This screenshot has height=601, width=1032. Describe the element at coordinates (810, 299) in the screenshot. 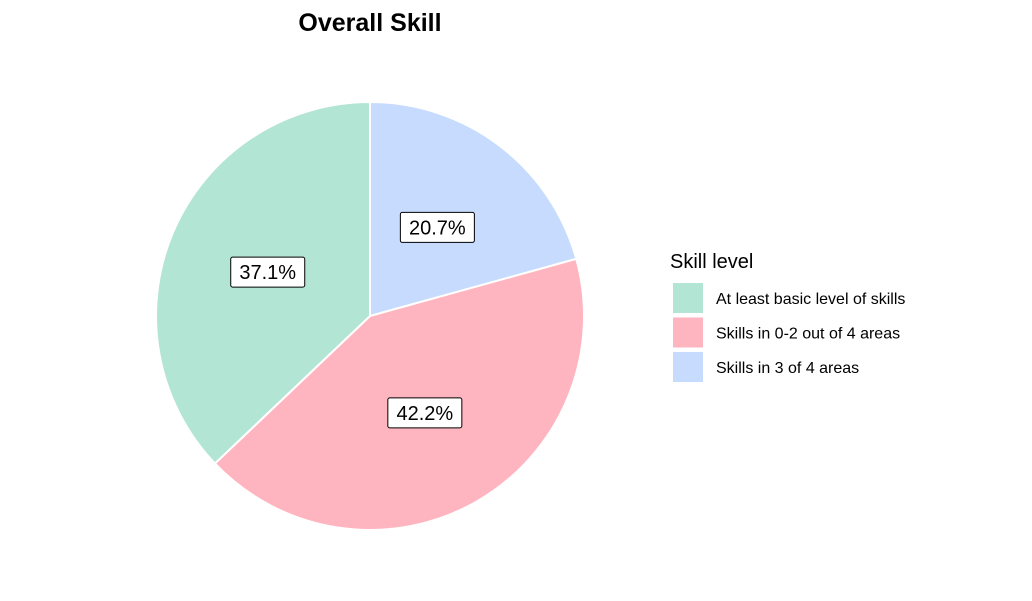

I see `legend-label: At least basic level of skills` at that location.